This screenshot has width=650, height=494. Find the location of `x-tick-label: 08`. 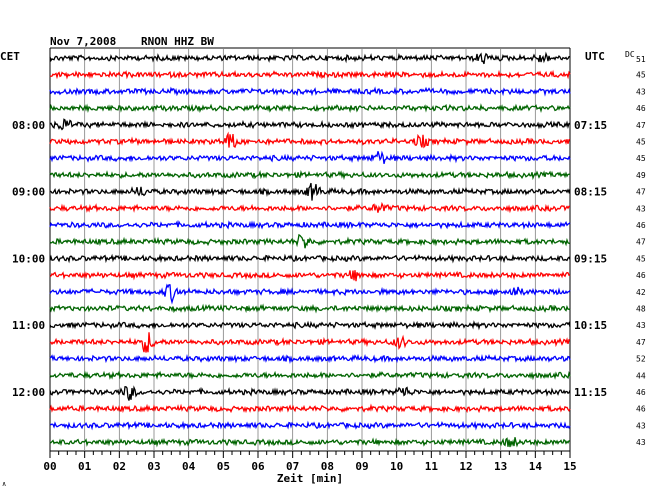

x-tick-label: 08 is located at coordinates (327, 466).